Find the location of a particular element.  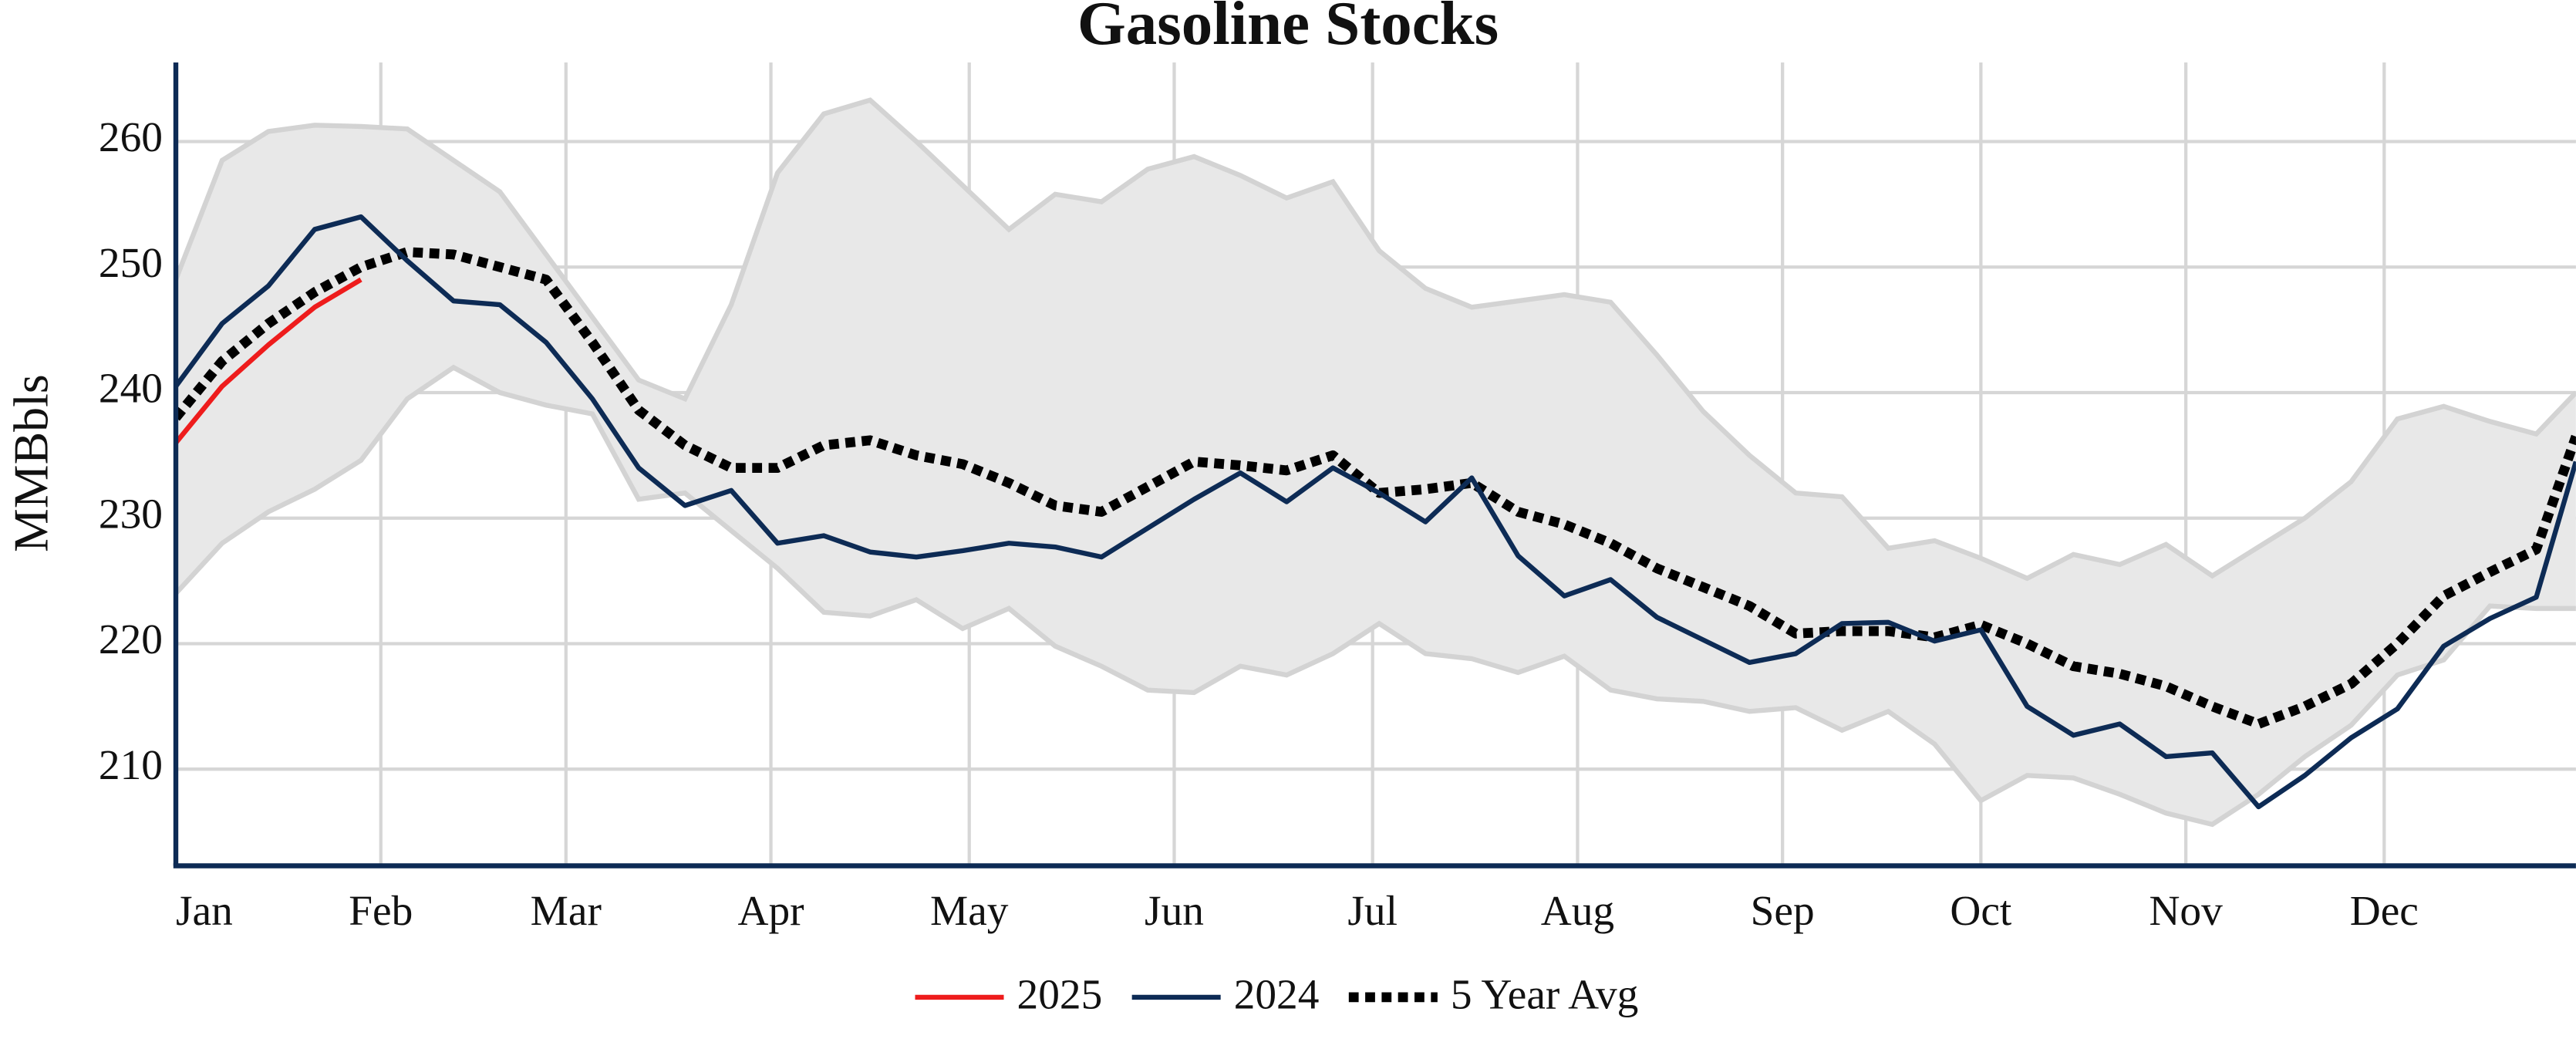

y-axis-label: MMBbls is located at coordinates (31, 463).